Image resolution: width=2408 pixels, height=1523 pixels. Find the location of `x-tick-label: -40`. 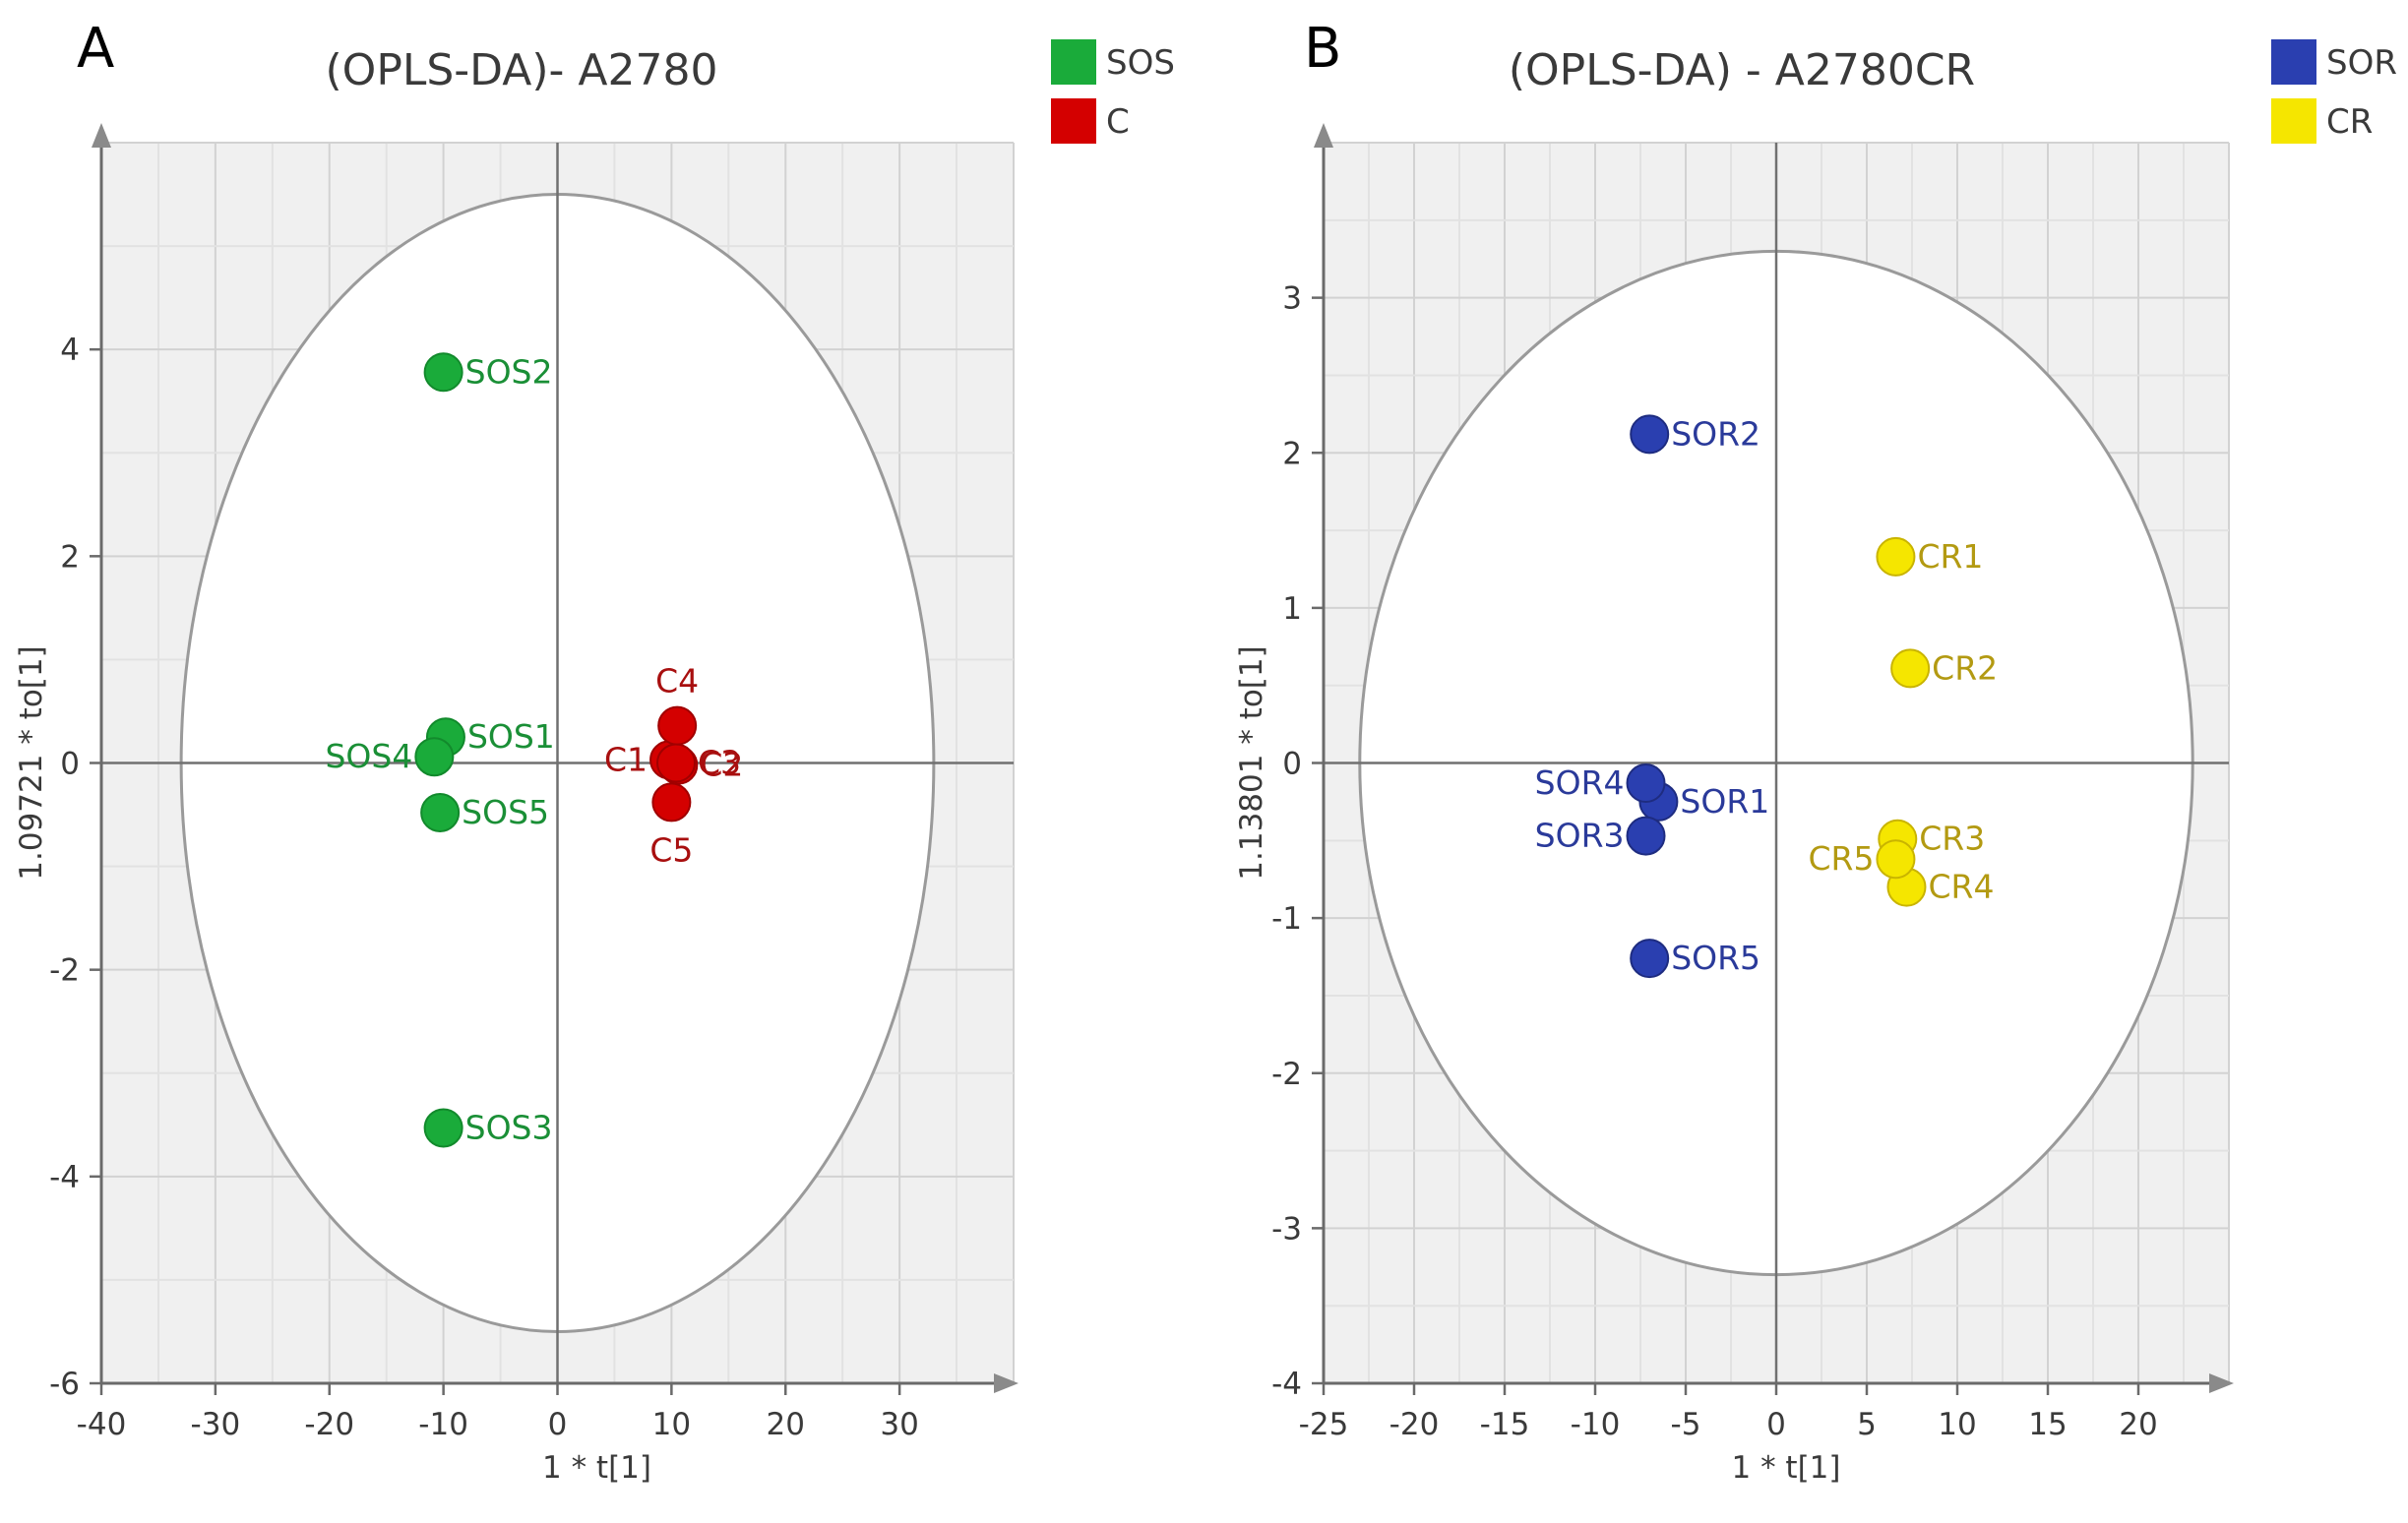

x-tick-label: -40 is located at coordinates (102, 1424).